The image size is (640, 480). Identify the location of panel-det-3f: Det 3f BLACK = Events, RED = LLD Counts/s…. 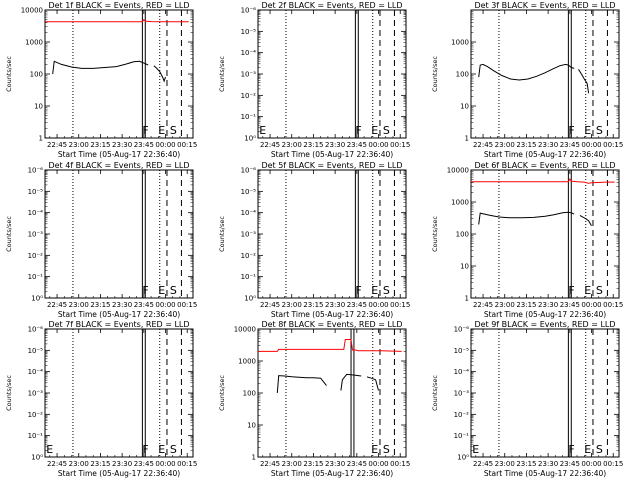
(527, 80).